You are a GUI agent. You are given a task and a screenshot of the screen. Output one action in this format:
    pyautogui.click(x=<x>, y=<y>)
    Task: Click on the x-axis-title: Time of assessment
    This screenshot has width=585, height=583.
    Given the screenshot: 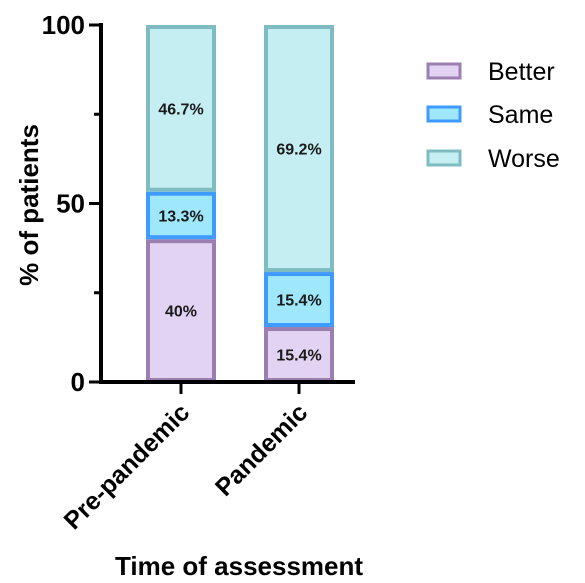 What is the action you would take?
    pyautogui.click(x=239, y=566)
    